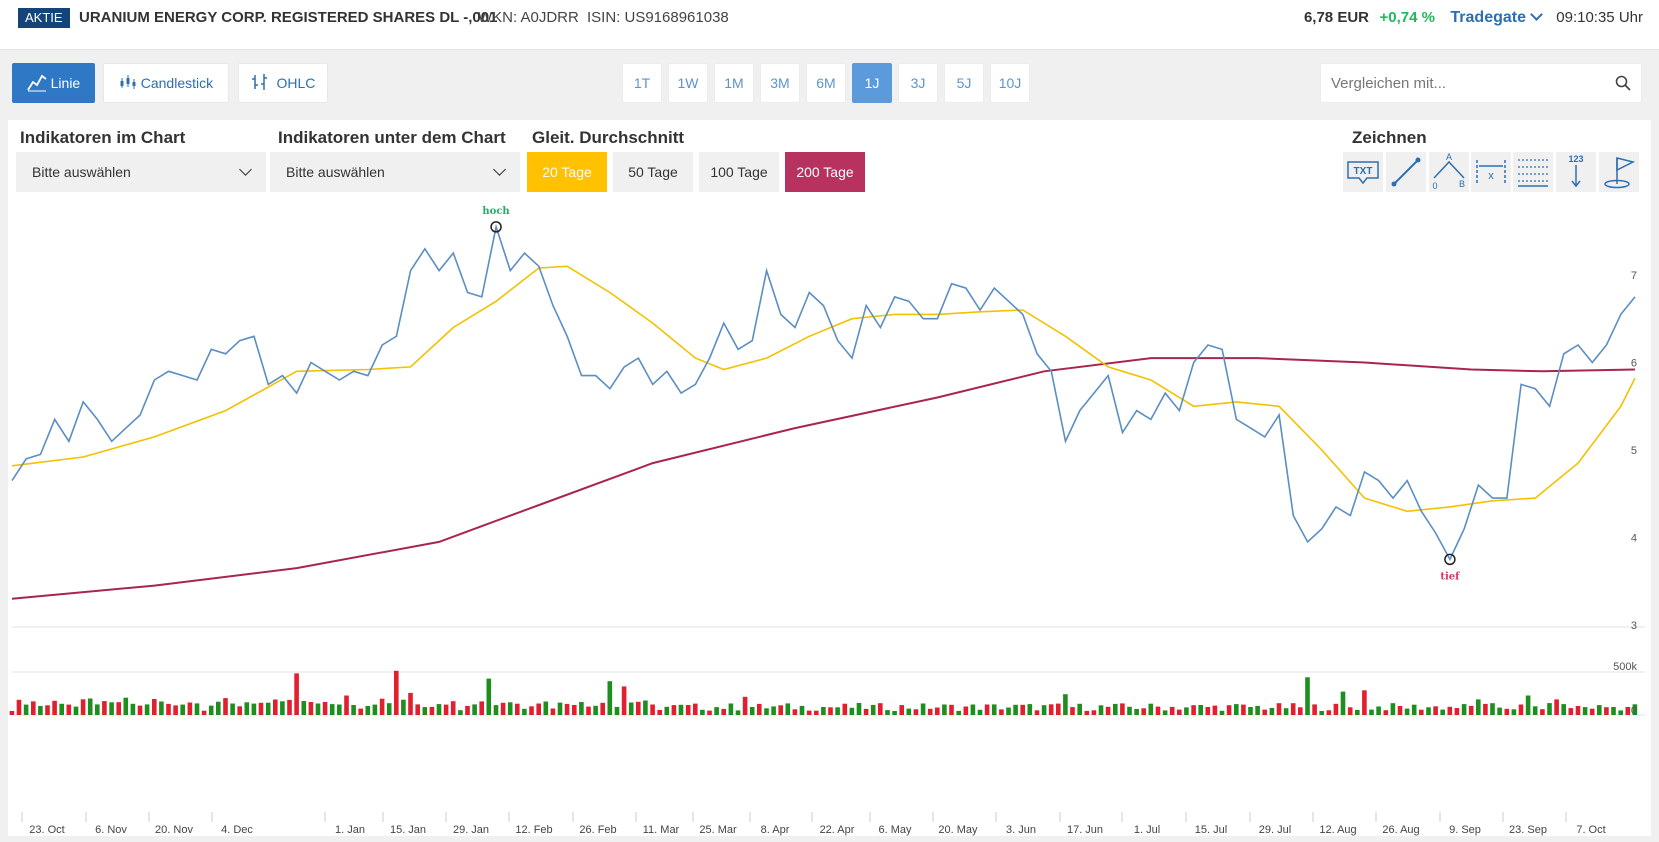 Image resolution: width=1659 pixels, height=842 pixels. What do you see at coordinates (1363, 172) in the screenshot?
I see `text-tool-button: TXT` at bounding box center [1363, 172].